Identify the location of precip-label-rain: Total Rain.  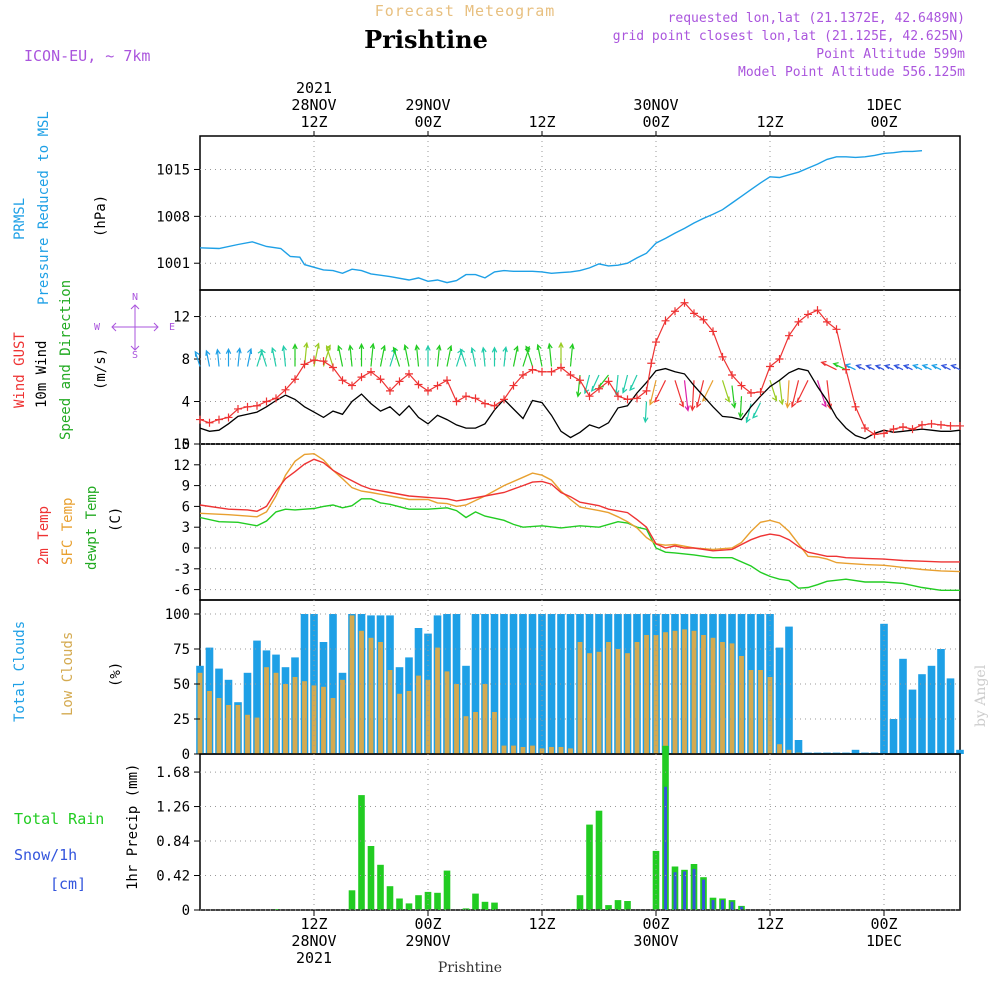
(59, 819).